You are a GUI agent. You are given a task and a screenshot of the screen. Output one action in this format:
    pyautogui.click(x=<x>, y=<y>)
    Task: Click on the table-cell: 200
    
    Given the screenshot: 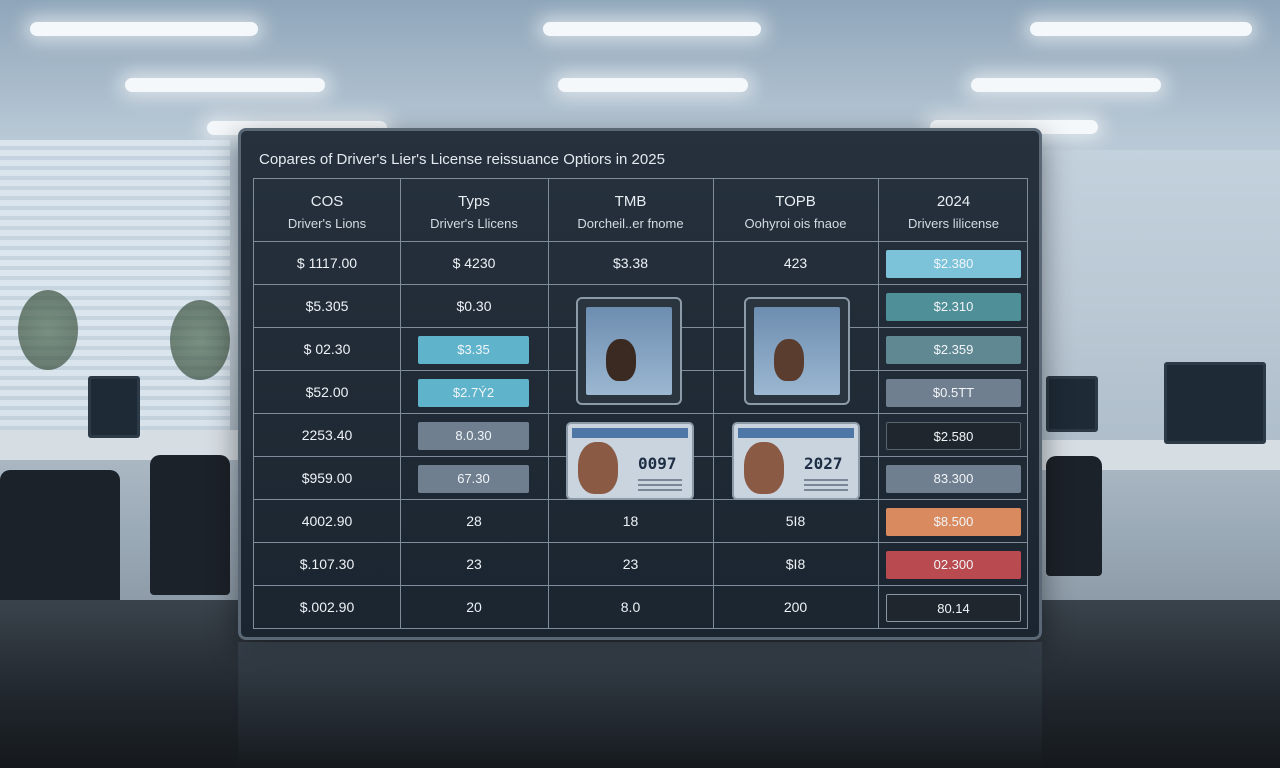 What is the action you would take?
    pyautogui.click(x=795, y=607)
    